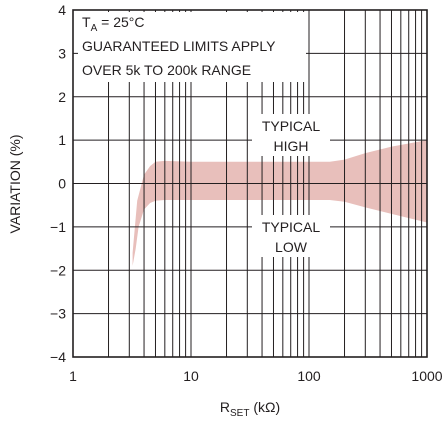 Image resolution: width=446 pixels, height=421 pixels. What do you see at coordinates (291, 247) in the screenshot?
I see `annotation-typical-low-line2: LOW` at bounding box center [291, 247].